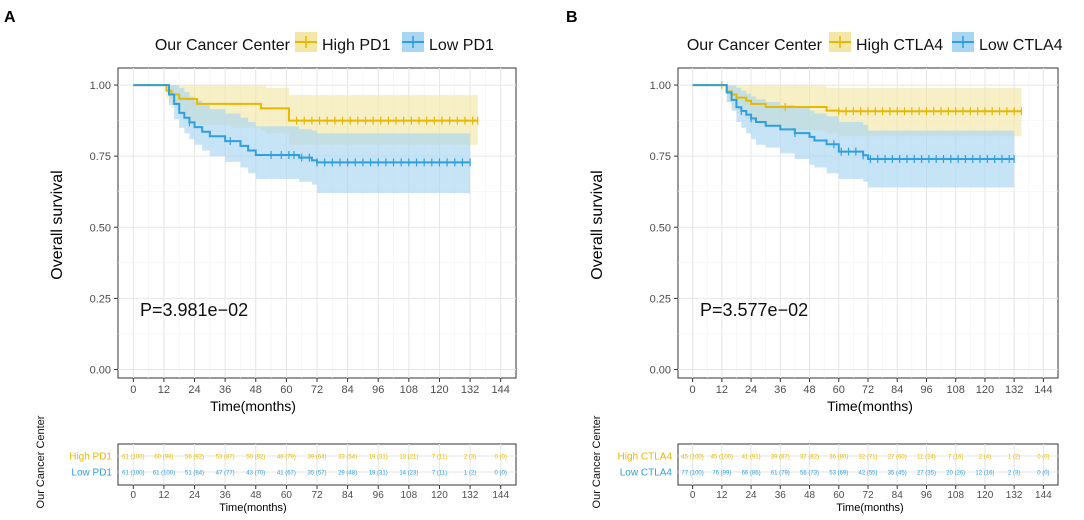 This screenshot has width=1084, height=520. What do you see at coordinates (897, 474) in the screenshot?
I see `risk-cell: 35 (45)` at bounding box center [897, 474].